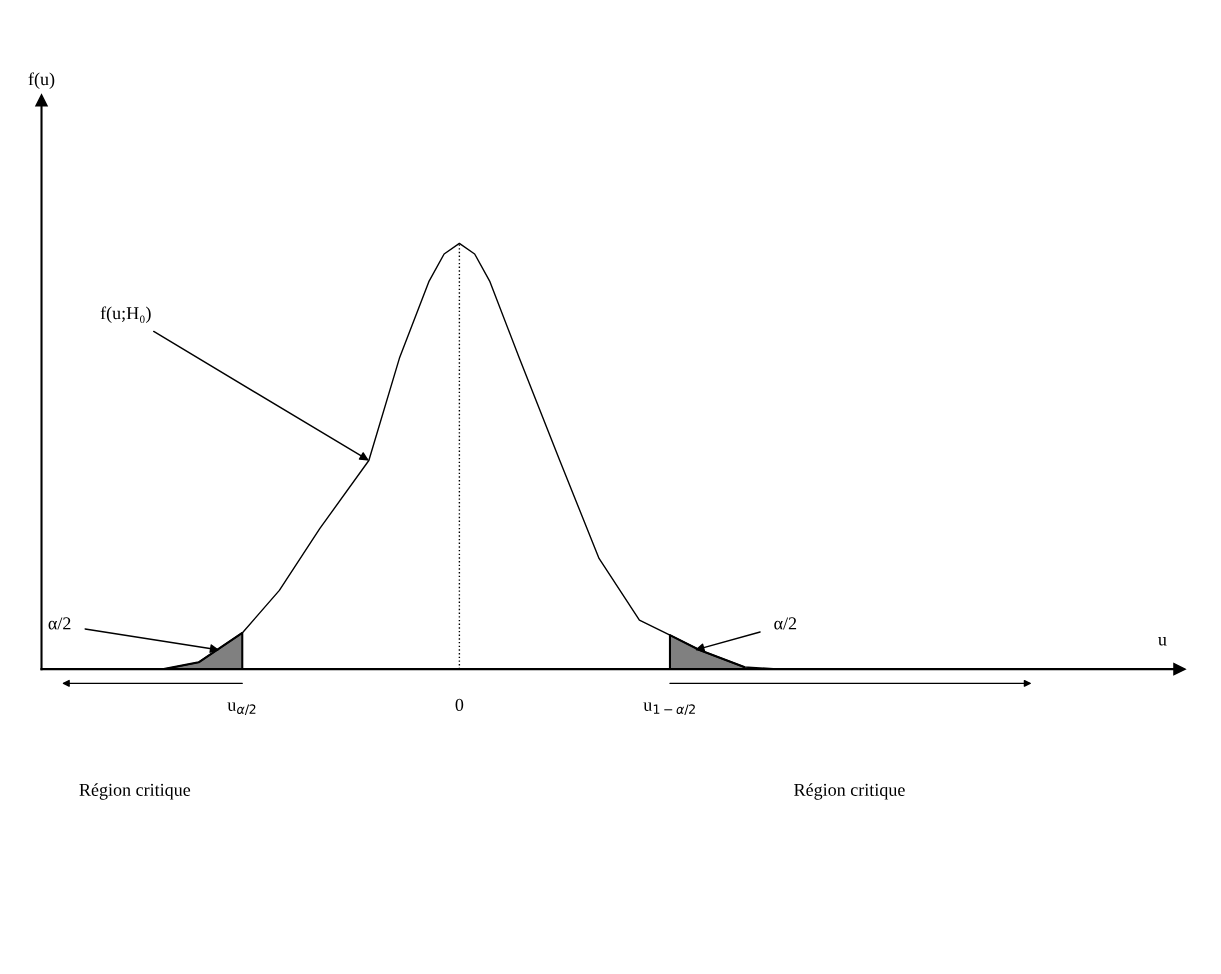 The image size is (1221, 974). I want to click on x-tick-label: 0, so click(459, 704).